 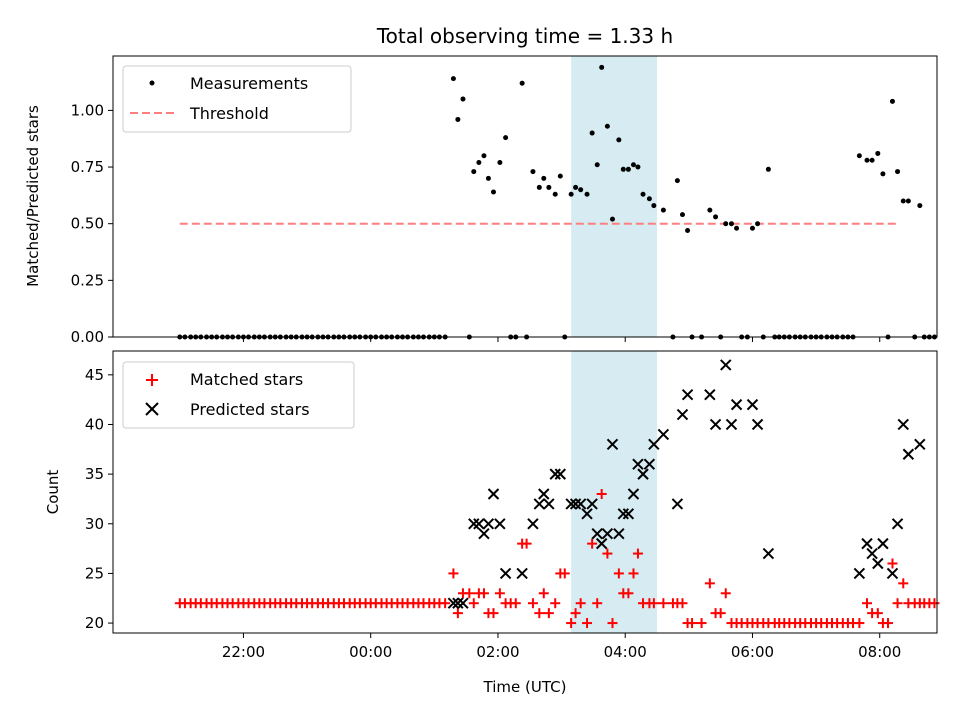 I want to click on x-tick-label: 06:00, so click(x=752, y=652).